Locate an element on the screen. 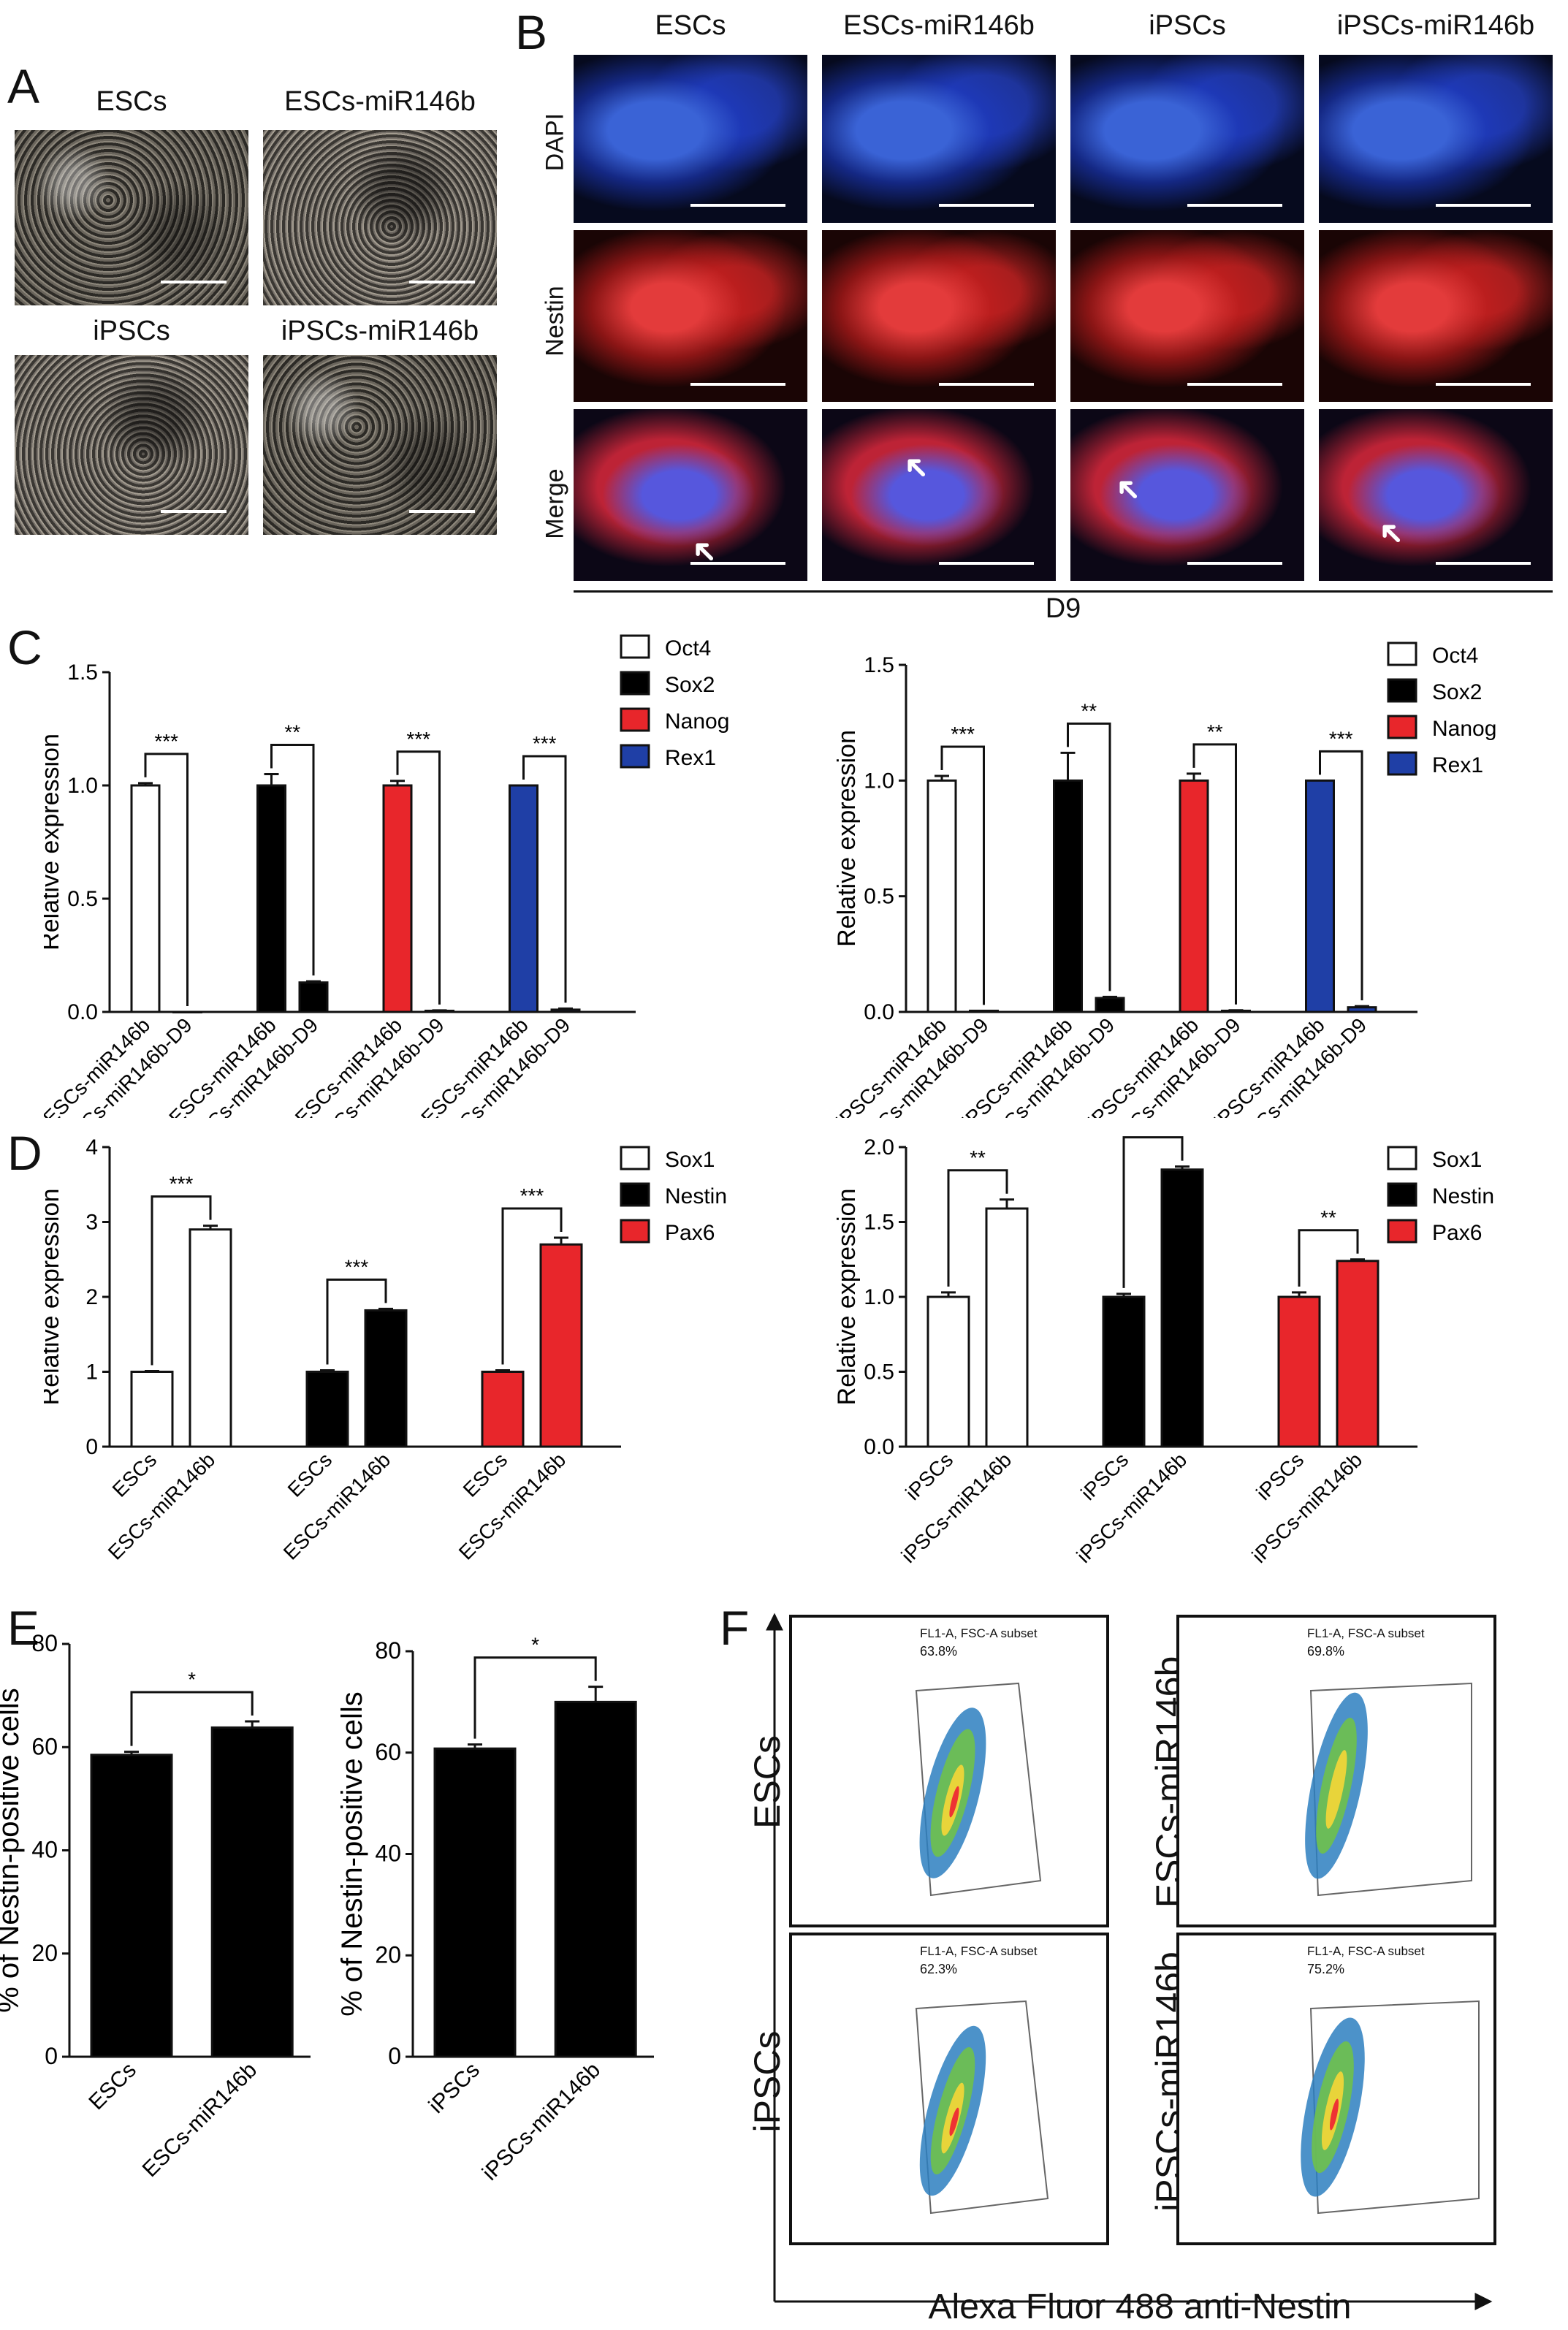 This screenshot has height=2330, width=1568. fluor-nestin-ipscs is located at coordinates (1187, 316).